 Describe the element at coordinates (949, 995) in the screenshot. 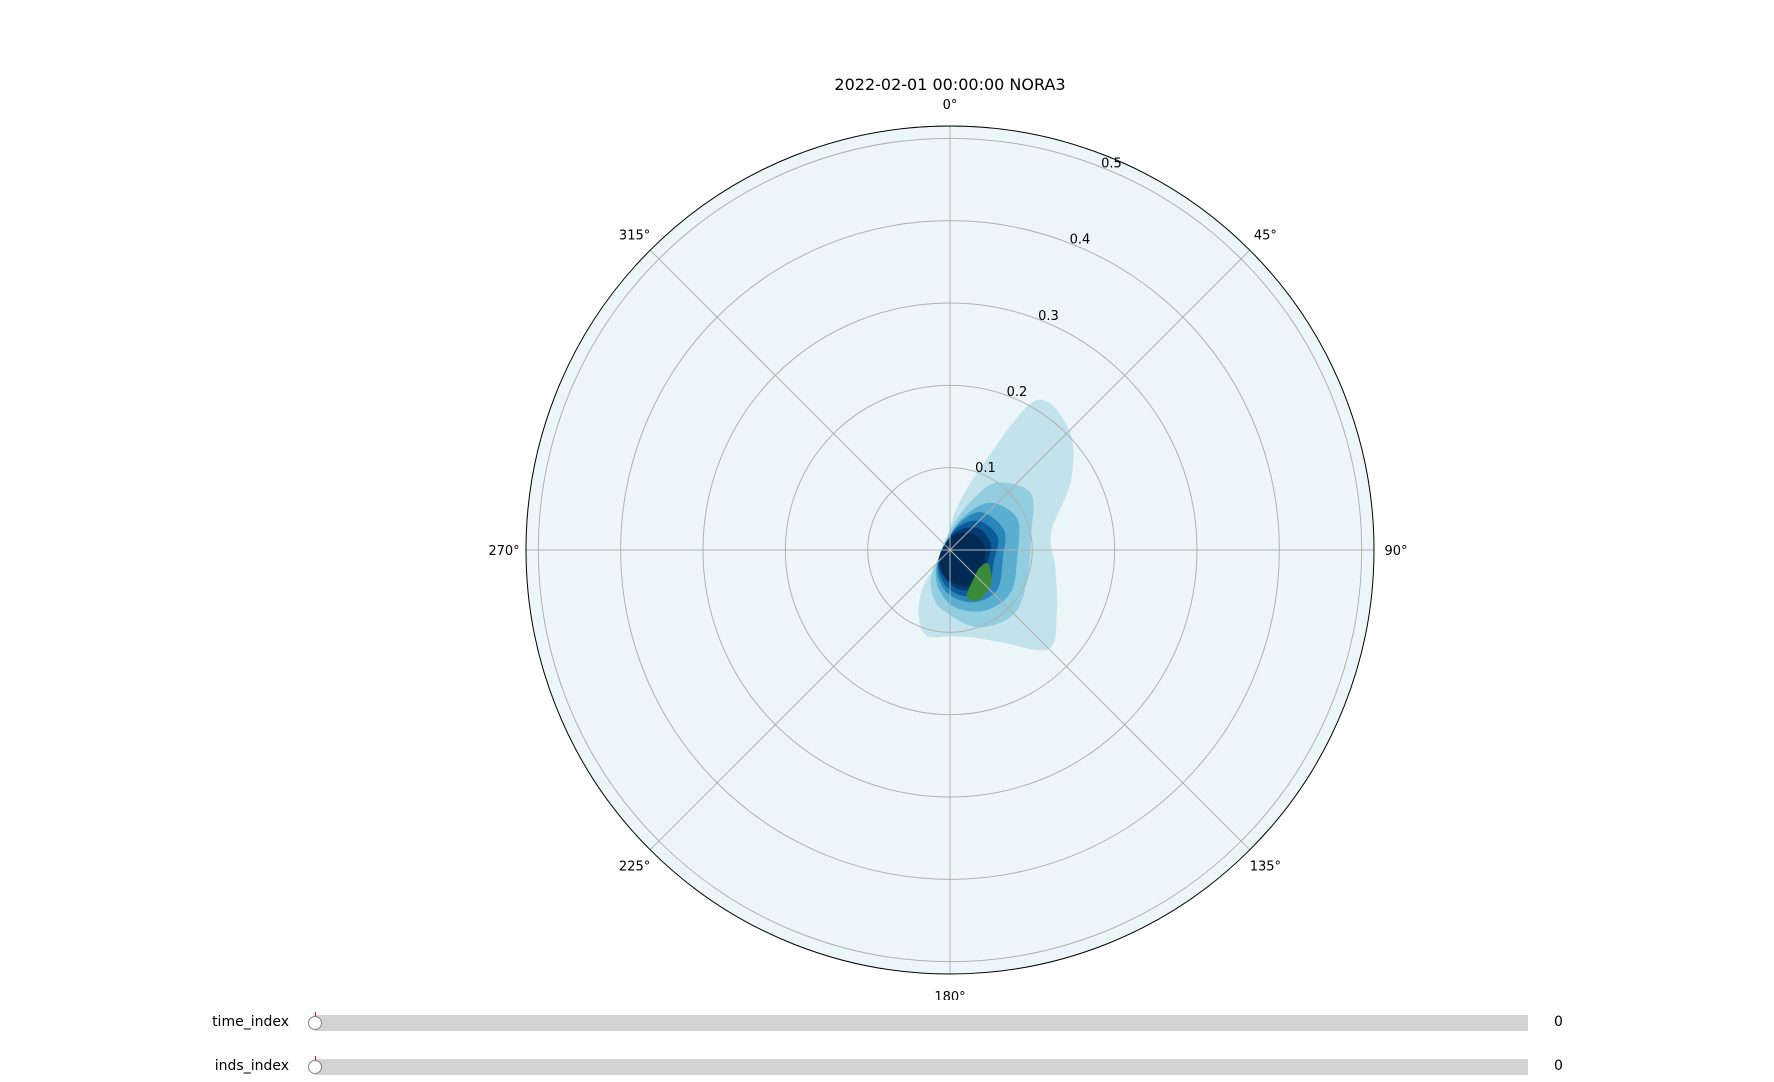

I see `angle-tick-label: 180°` at that location.